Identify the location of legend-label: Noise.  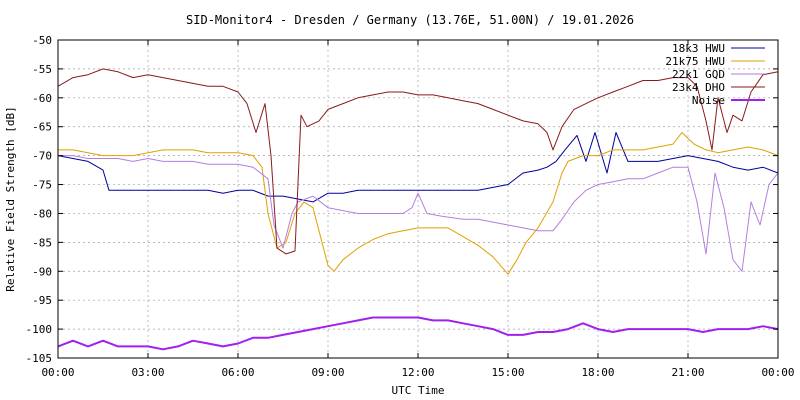
(708, 100).